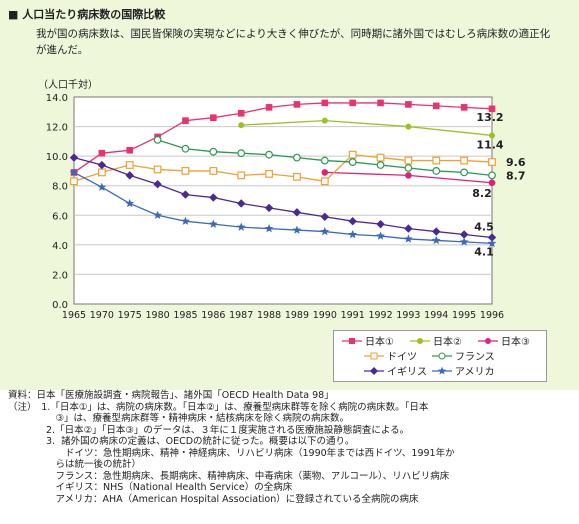  I want to click on y-tick-label: 8.0, so click(60, 187).